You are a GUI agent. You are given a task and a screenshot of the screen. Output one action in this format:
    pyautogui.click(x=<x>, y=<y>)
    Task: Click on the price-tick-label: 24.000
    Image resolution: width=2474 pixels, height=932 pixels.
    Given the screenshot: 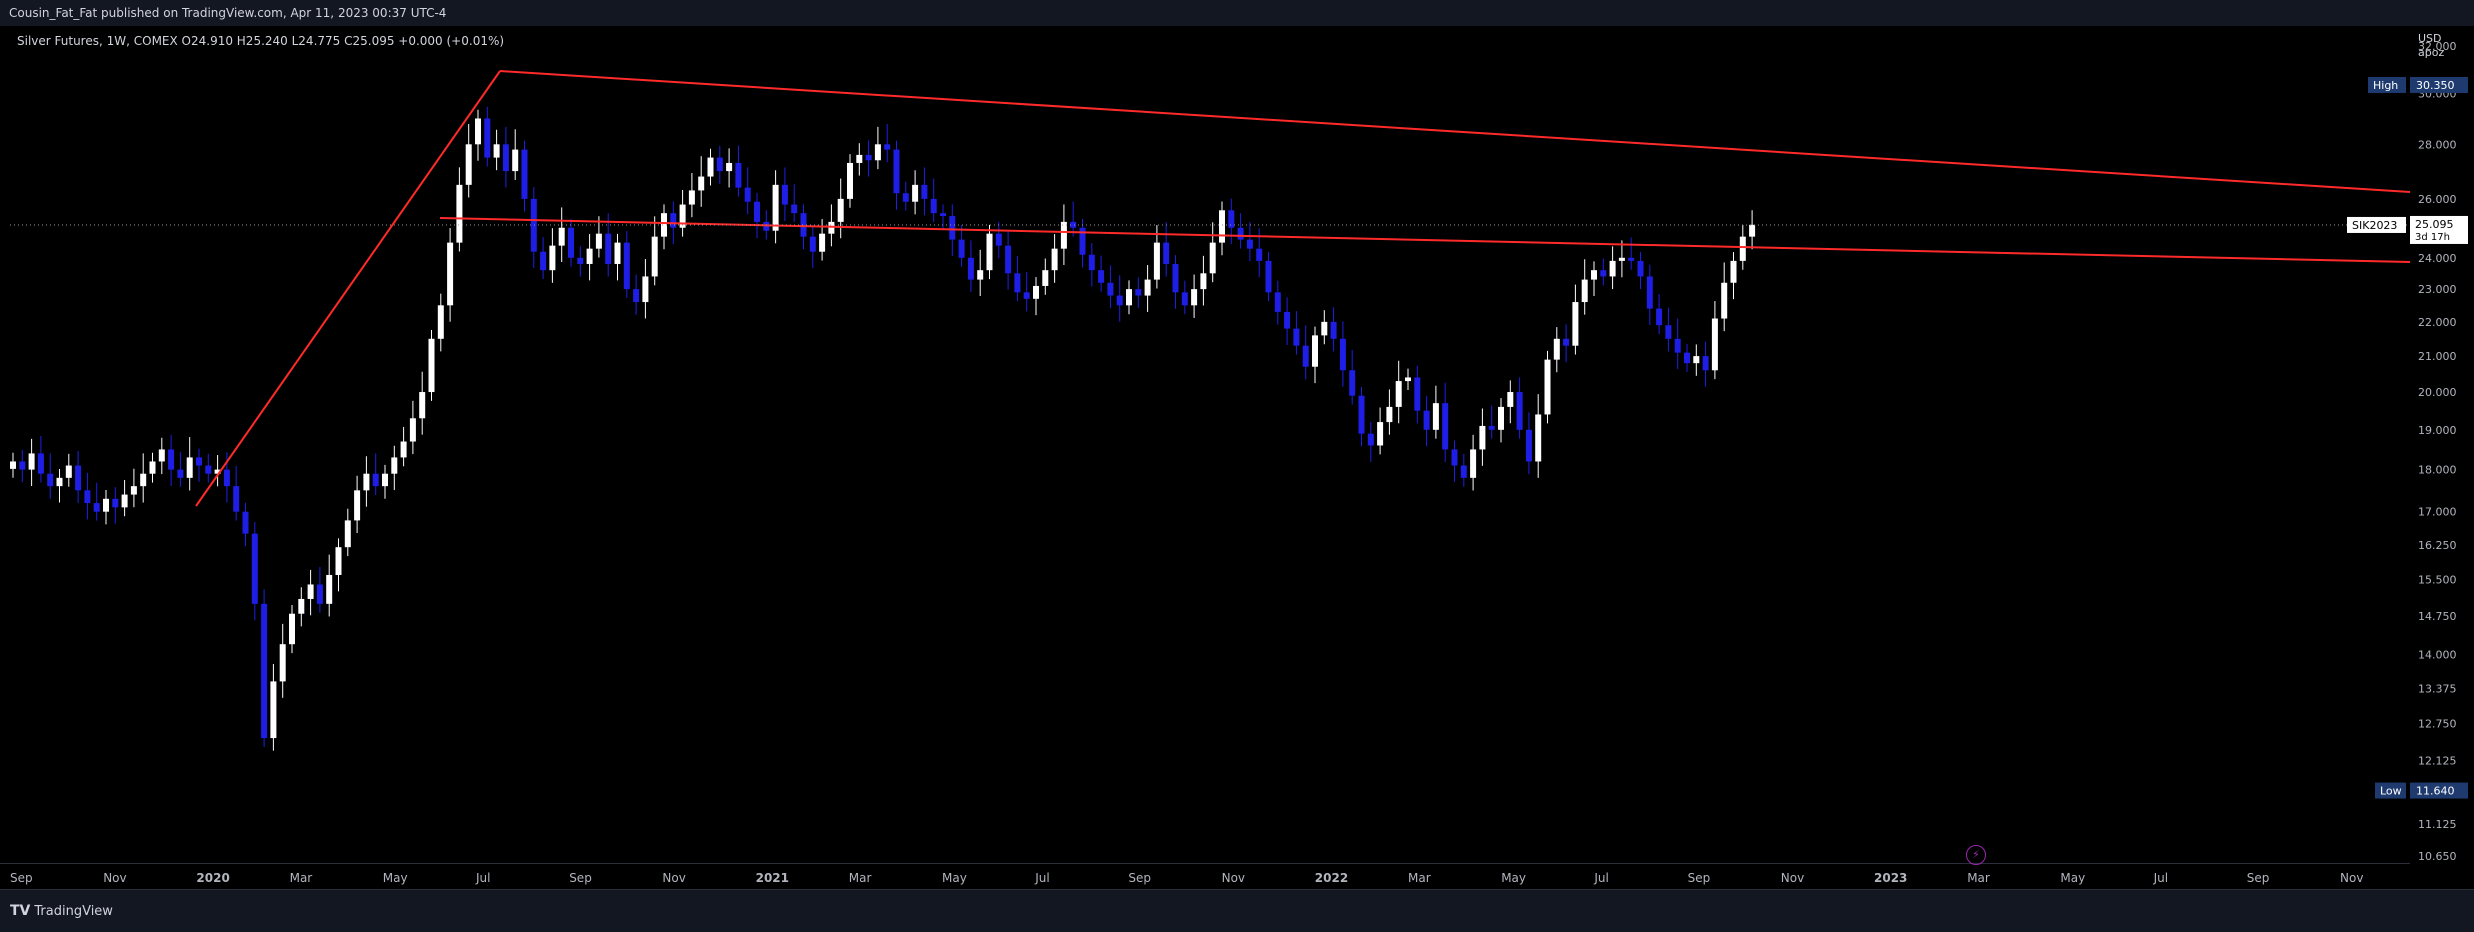 What is the action you would take?
    pyautogui.click(x=2437, y=258)
    